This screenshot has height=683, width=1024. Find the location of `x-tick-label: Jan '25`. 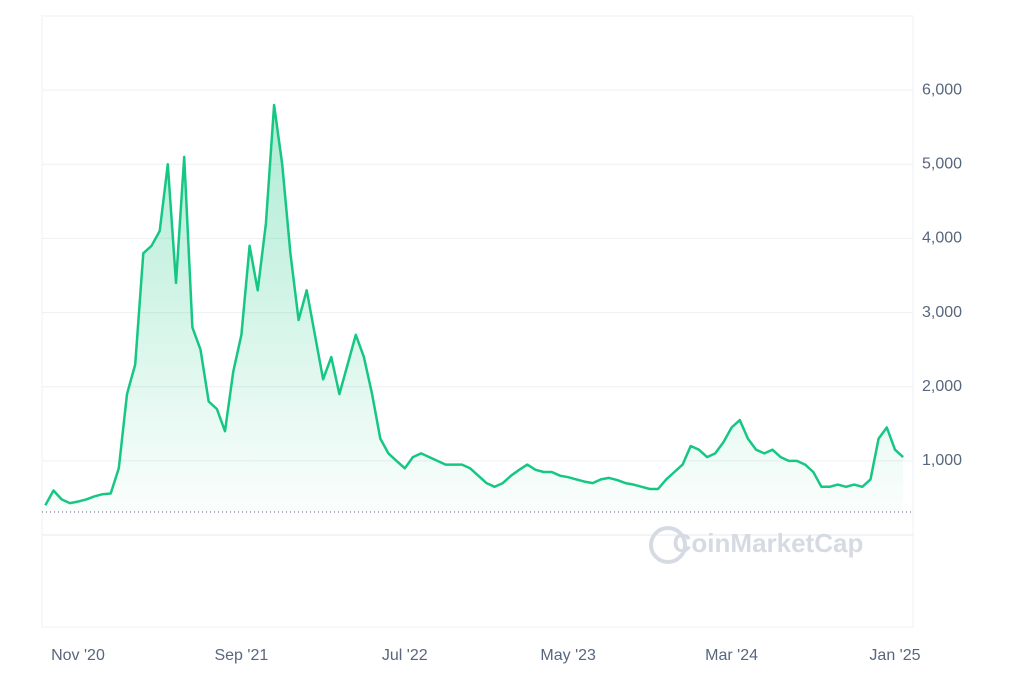

x-tick-label: Jan '25 is located at coordinates (894, 655).